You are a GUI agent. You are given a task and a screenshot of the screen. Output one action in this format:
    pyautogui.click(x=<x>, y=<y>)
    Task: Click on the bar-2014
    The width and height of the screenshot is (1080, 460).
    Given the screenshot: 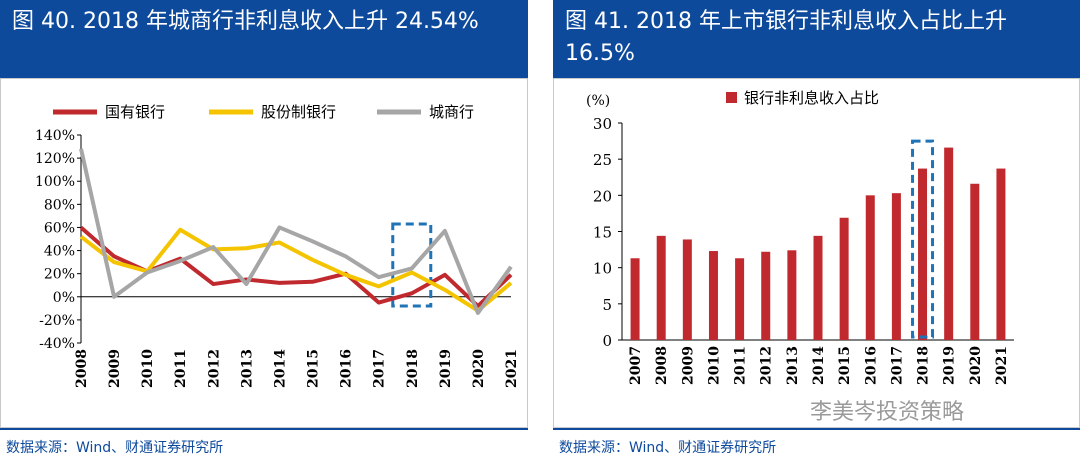 What is the action you would take?
    pyautogui.click(x=818, y=287)
    